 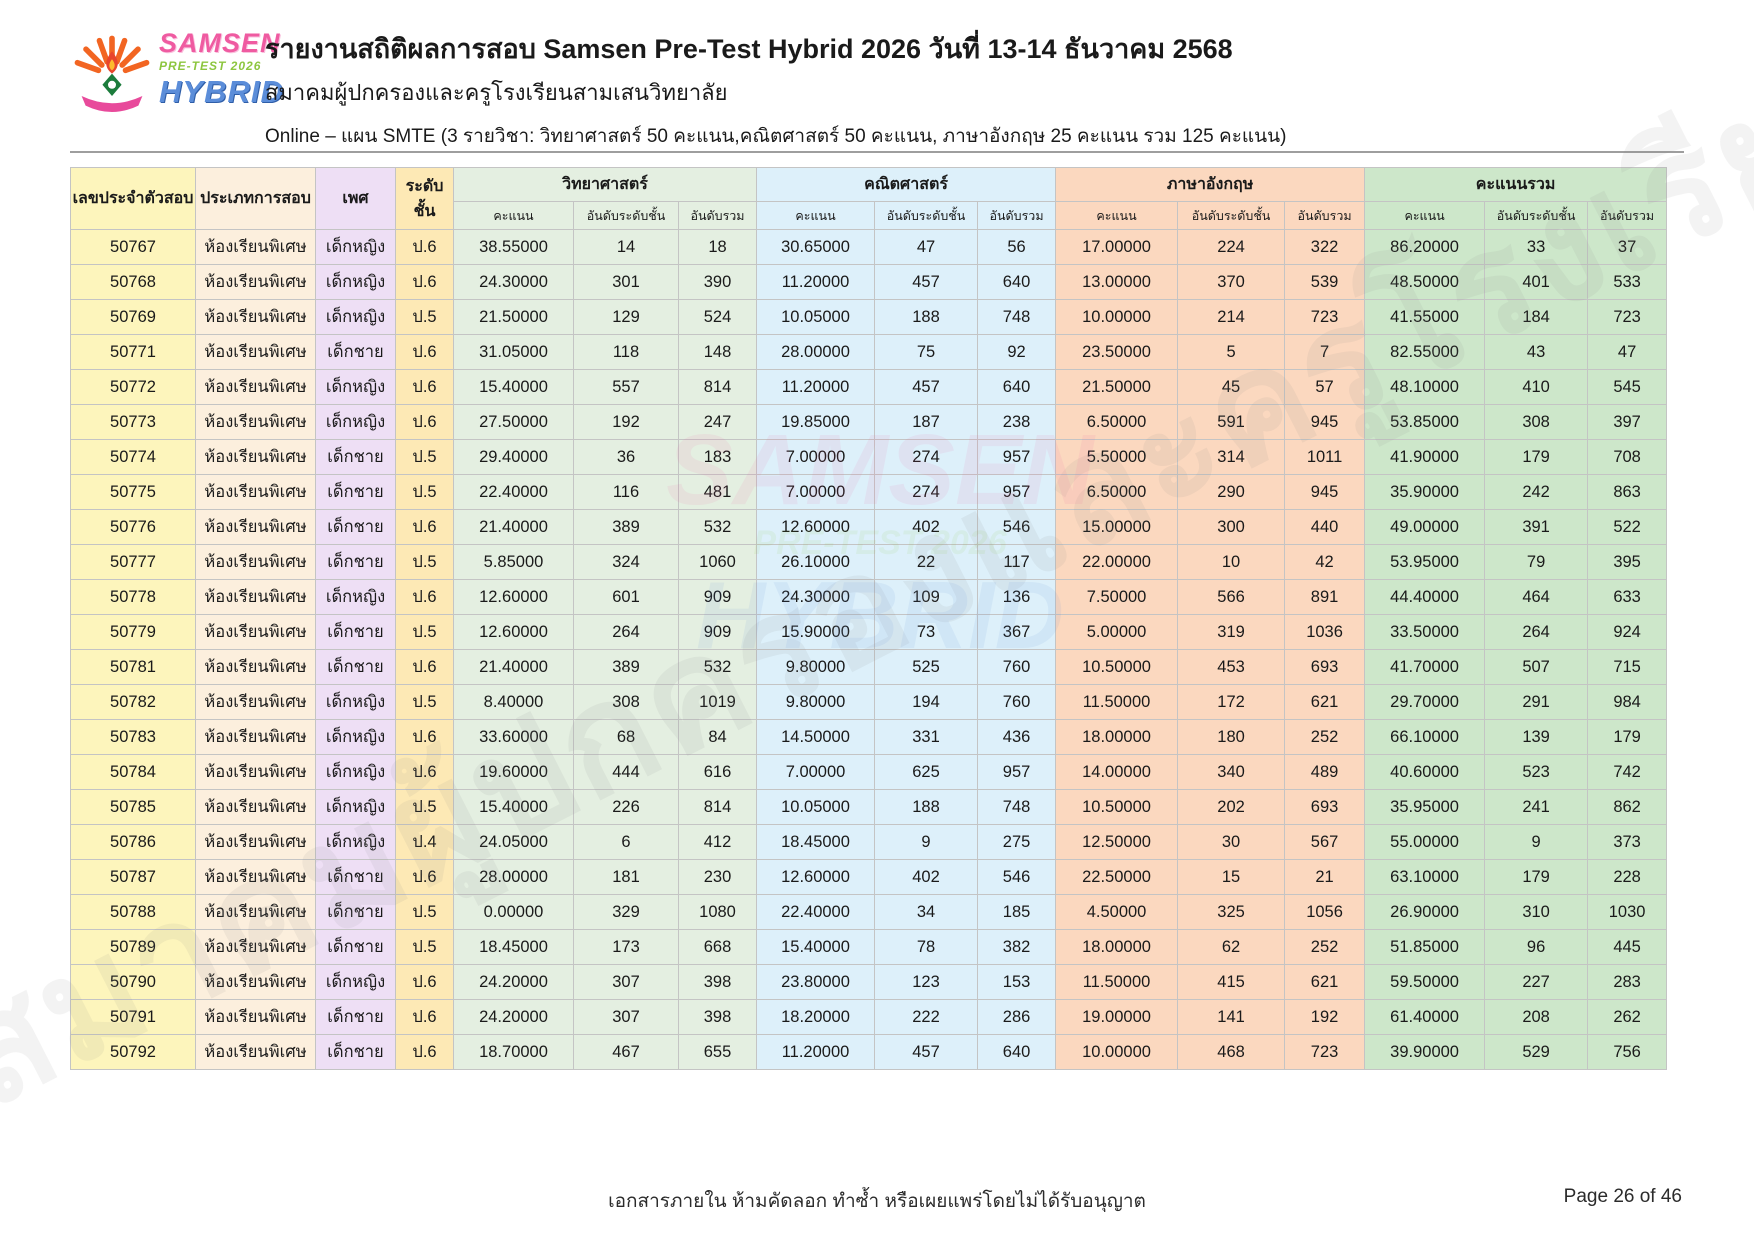 I want to click on cell-sci-score: 38.55000, so click(x=513, y=247).